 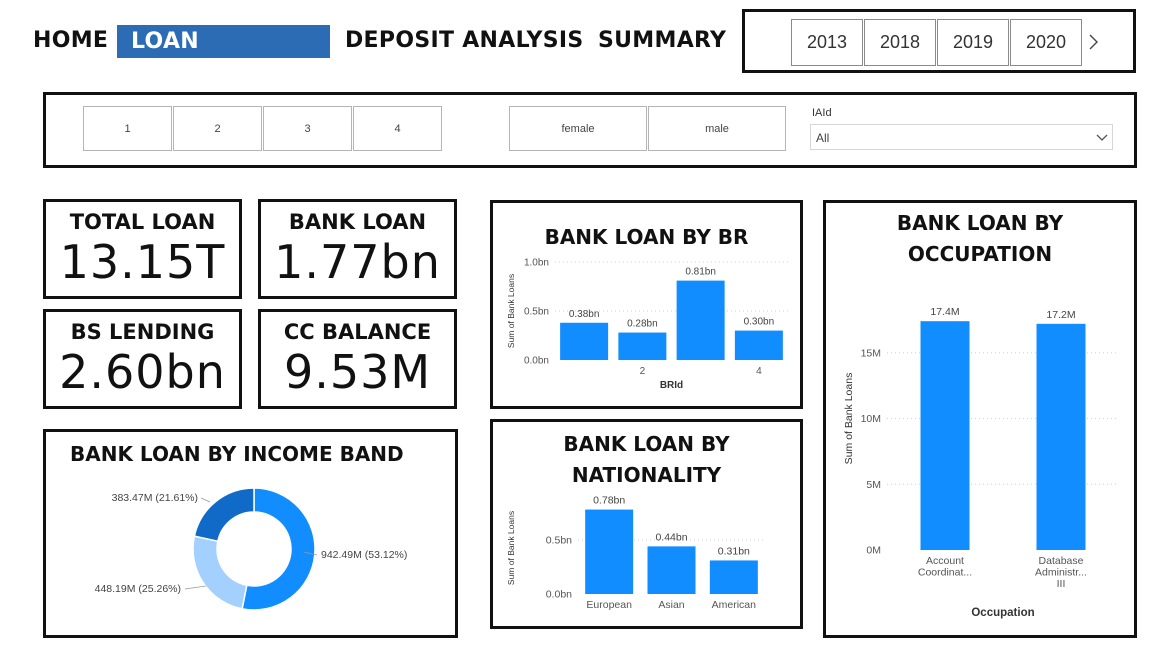 I want to click on y-tick-label: 0M, so click(x=873, y=551).